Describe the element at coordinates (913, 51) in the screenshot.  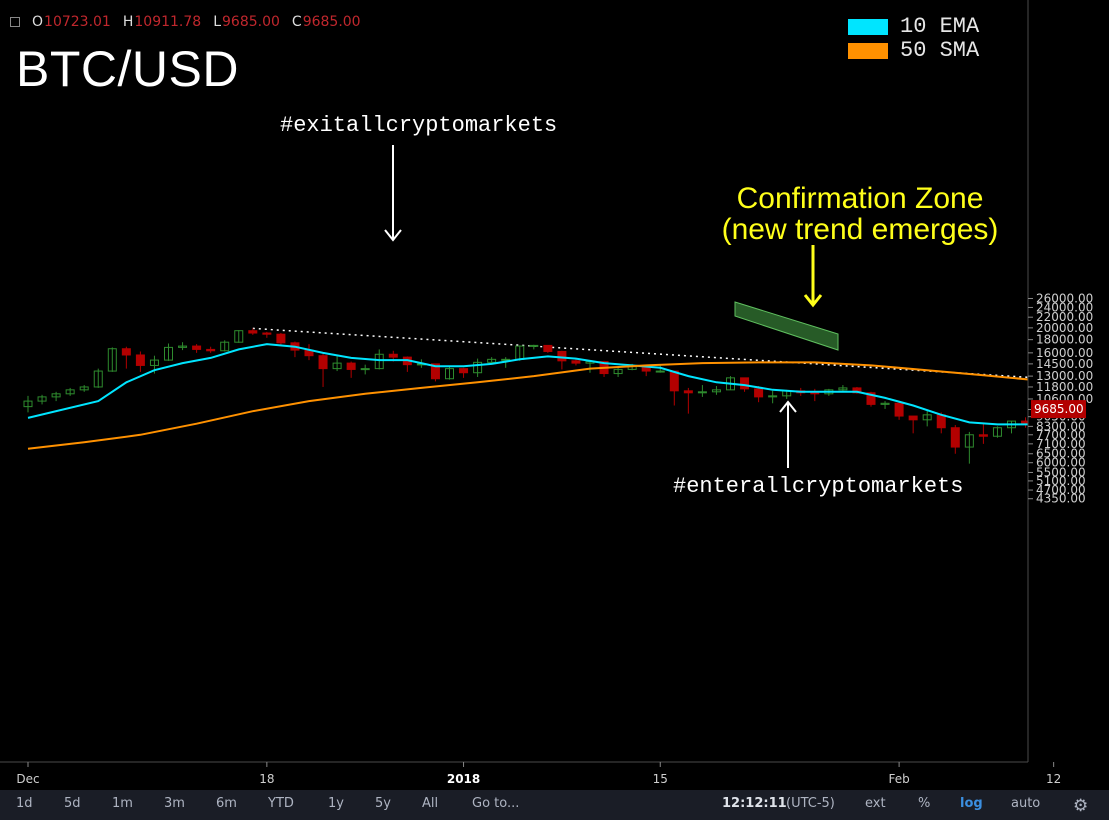
I see `legend-item-sma: 50 SMA` at that location.